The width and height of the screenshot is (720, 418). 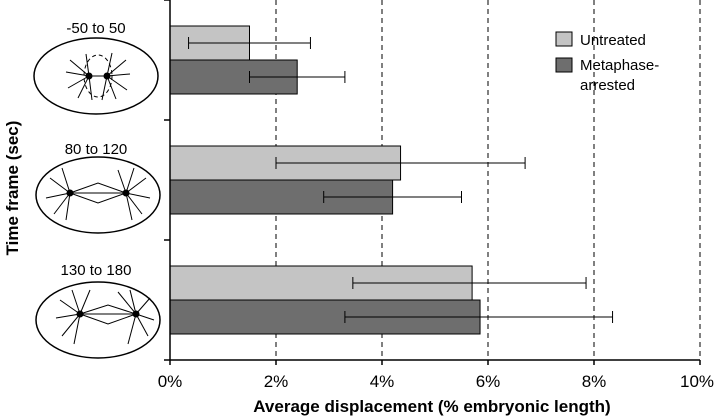 What do you see at coordinates (170, 381) in the screenshot?
I see `x-tick-label-0: 0%` at bounding box center [170, 381].